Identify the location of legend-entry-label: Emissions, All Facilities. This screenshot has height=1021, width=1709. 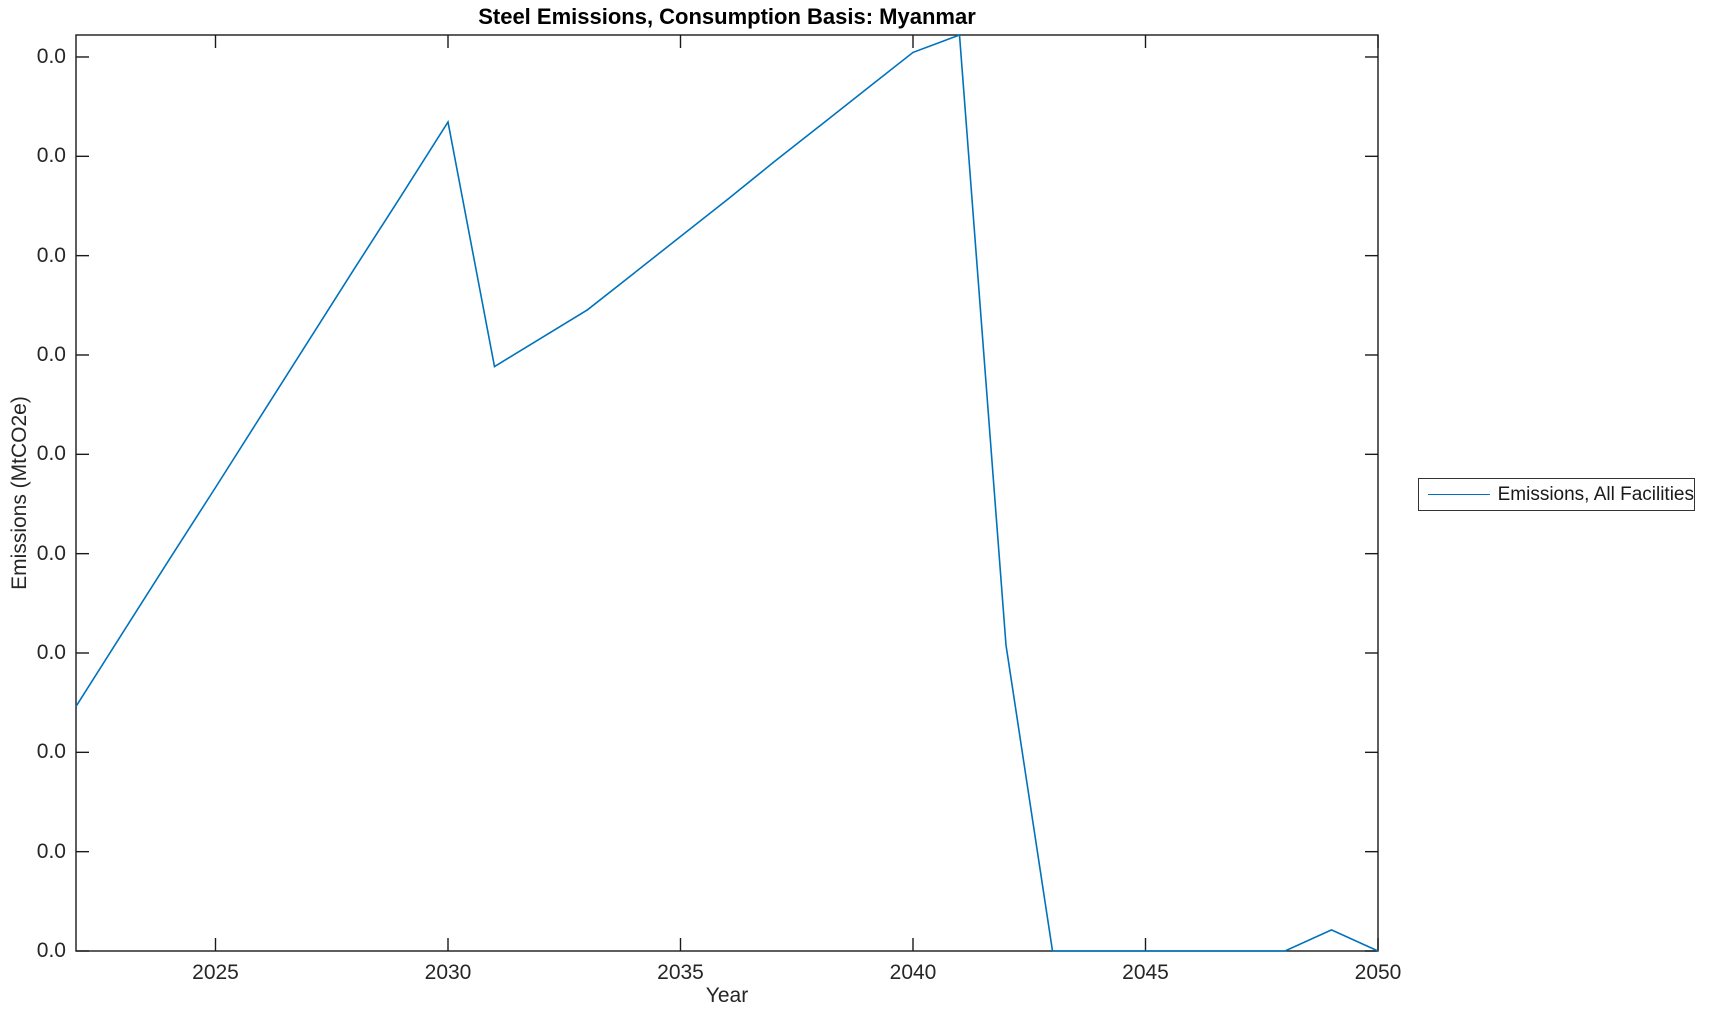
(1595, 494).